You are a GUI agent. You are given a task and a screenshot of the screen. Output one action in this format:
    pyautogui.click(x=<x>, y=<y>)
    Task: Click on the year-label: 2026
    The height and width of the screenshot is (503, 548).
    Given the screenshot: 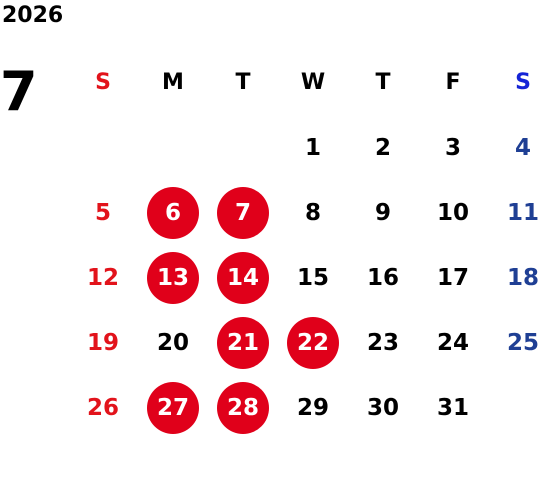 What is the action you would take?
    pyautogui.click(x=33, y=15)
    